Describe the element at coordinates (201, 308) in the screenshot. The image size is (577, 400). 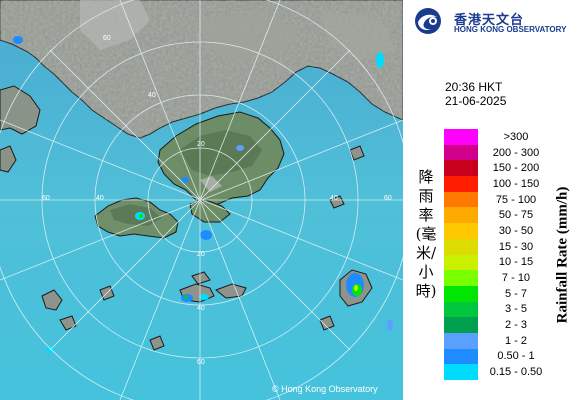
I see `range-label-5: 40` at that location.